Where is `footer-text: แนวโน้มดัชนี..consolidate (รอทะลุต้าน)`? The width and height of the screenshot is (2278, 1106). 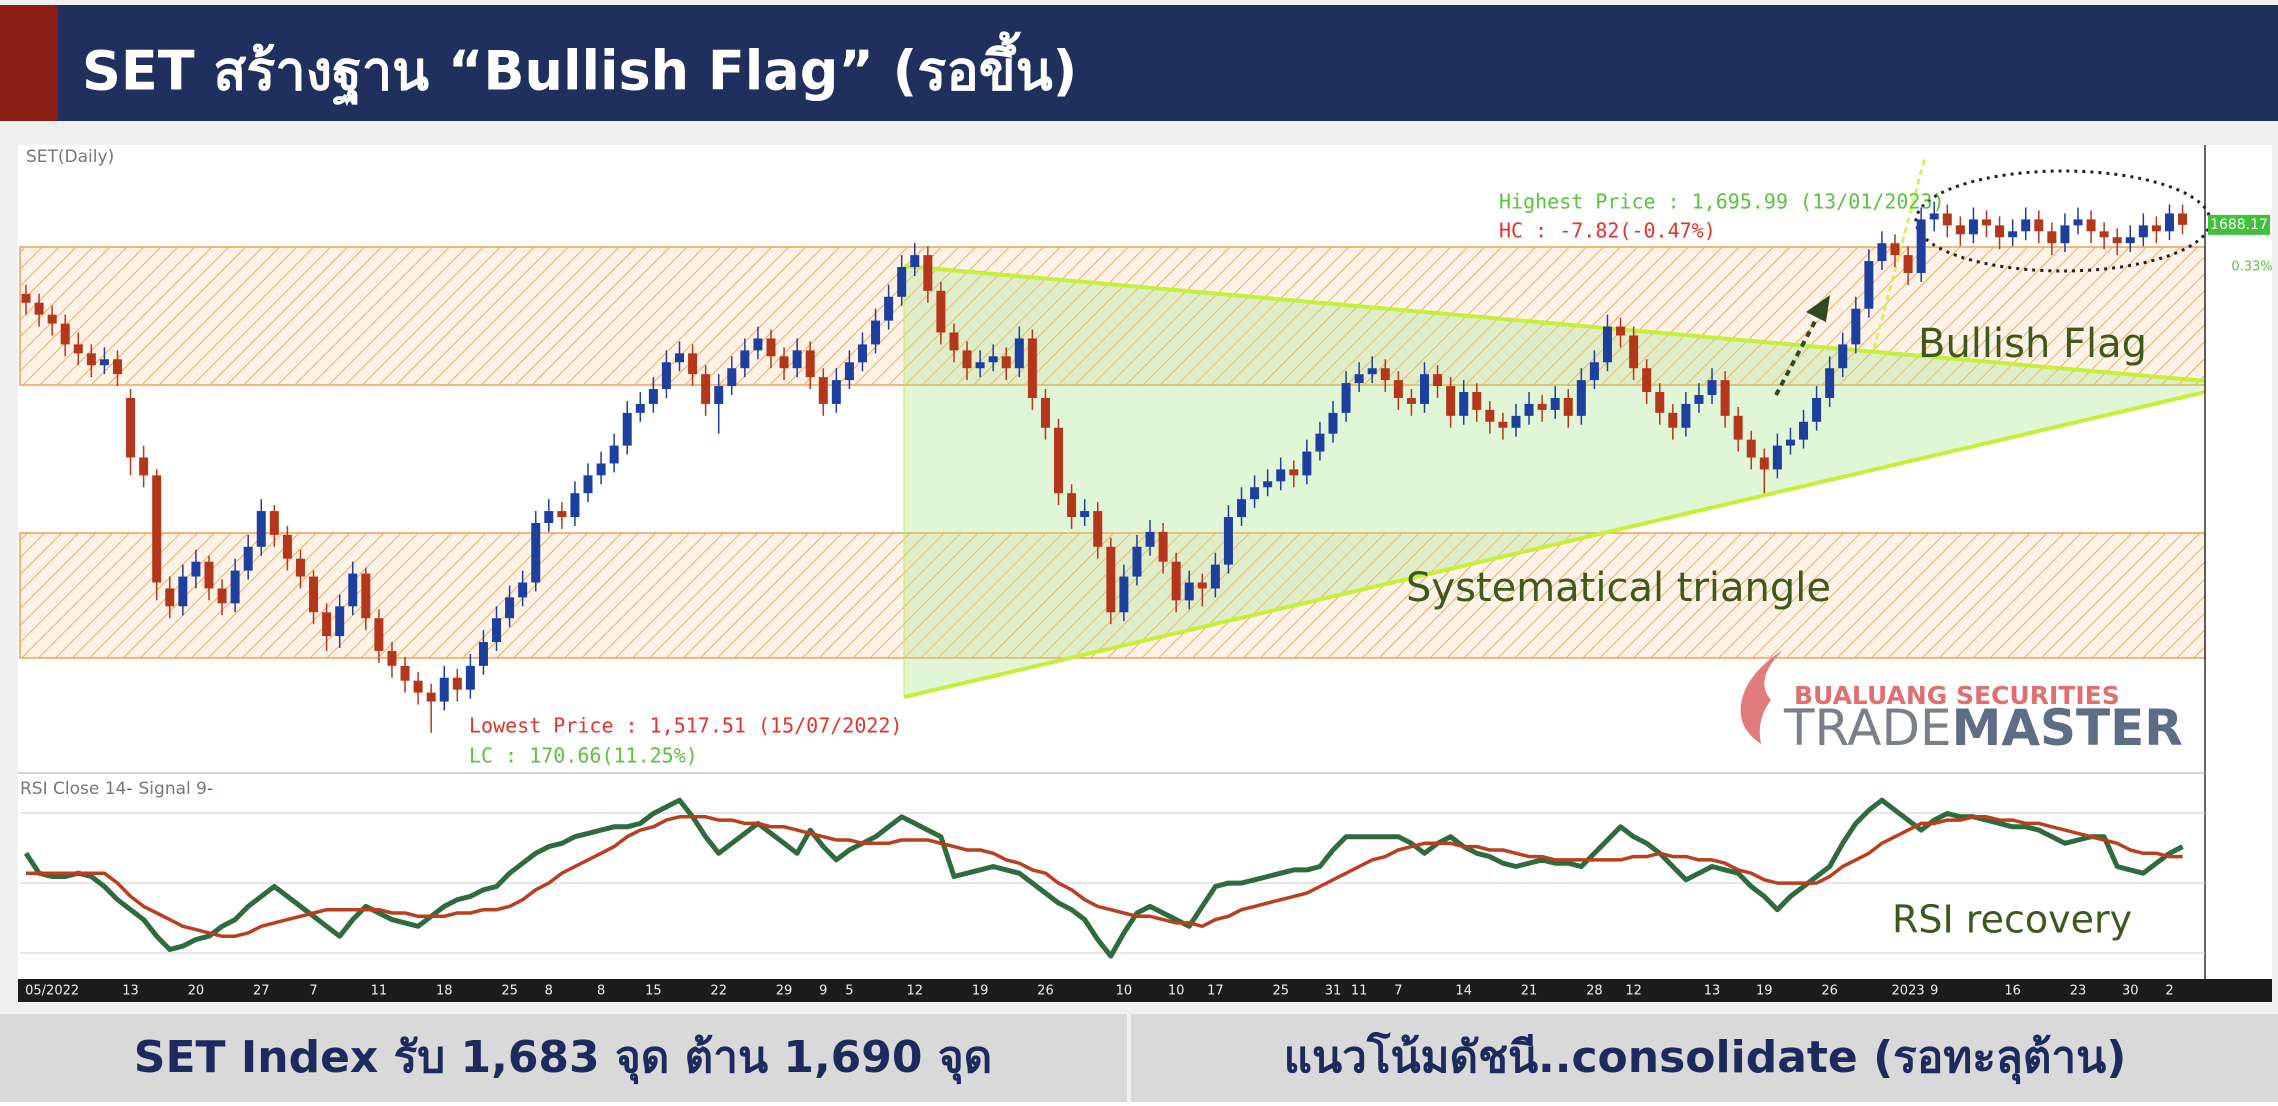 footer-text: แนวโน้มดัชนี..consolidate (รอทะลุต้าน) is located at coordinates (1705, 1057).